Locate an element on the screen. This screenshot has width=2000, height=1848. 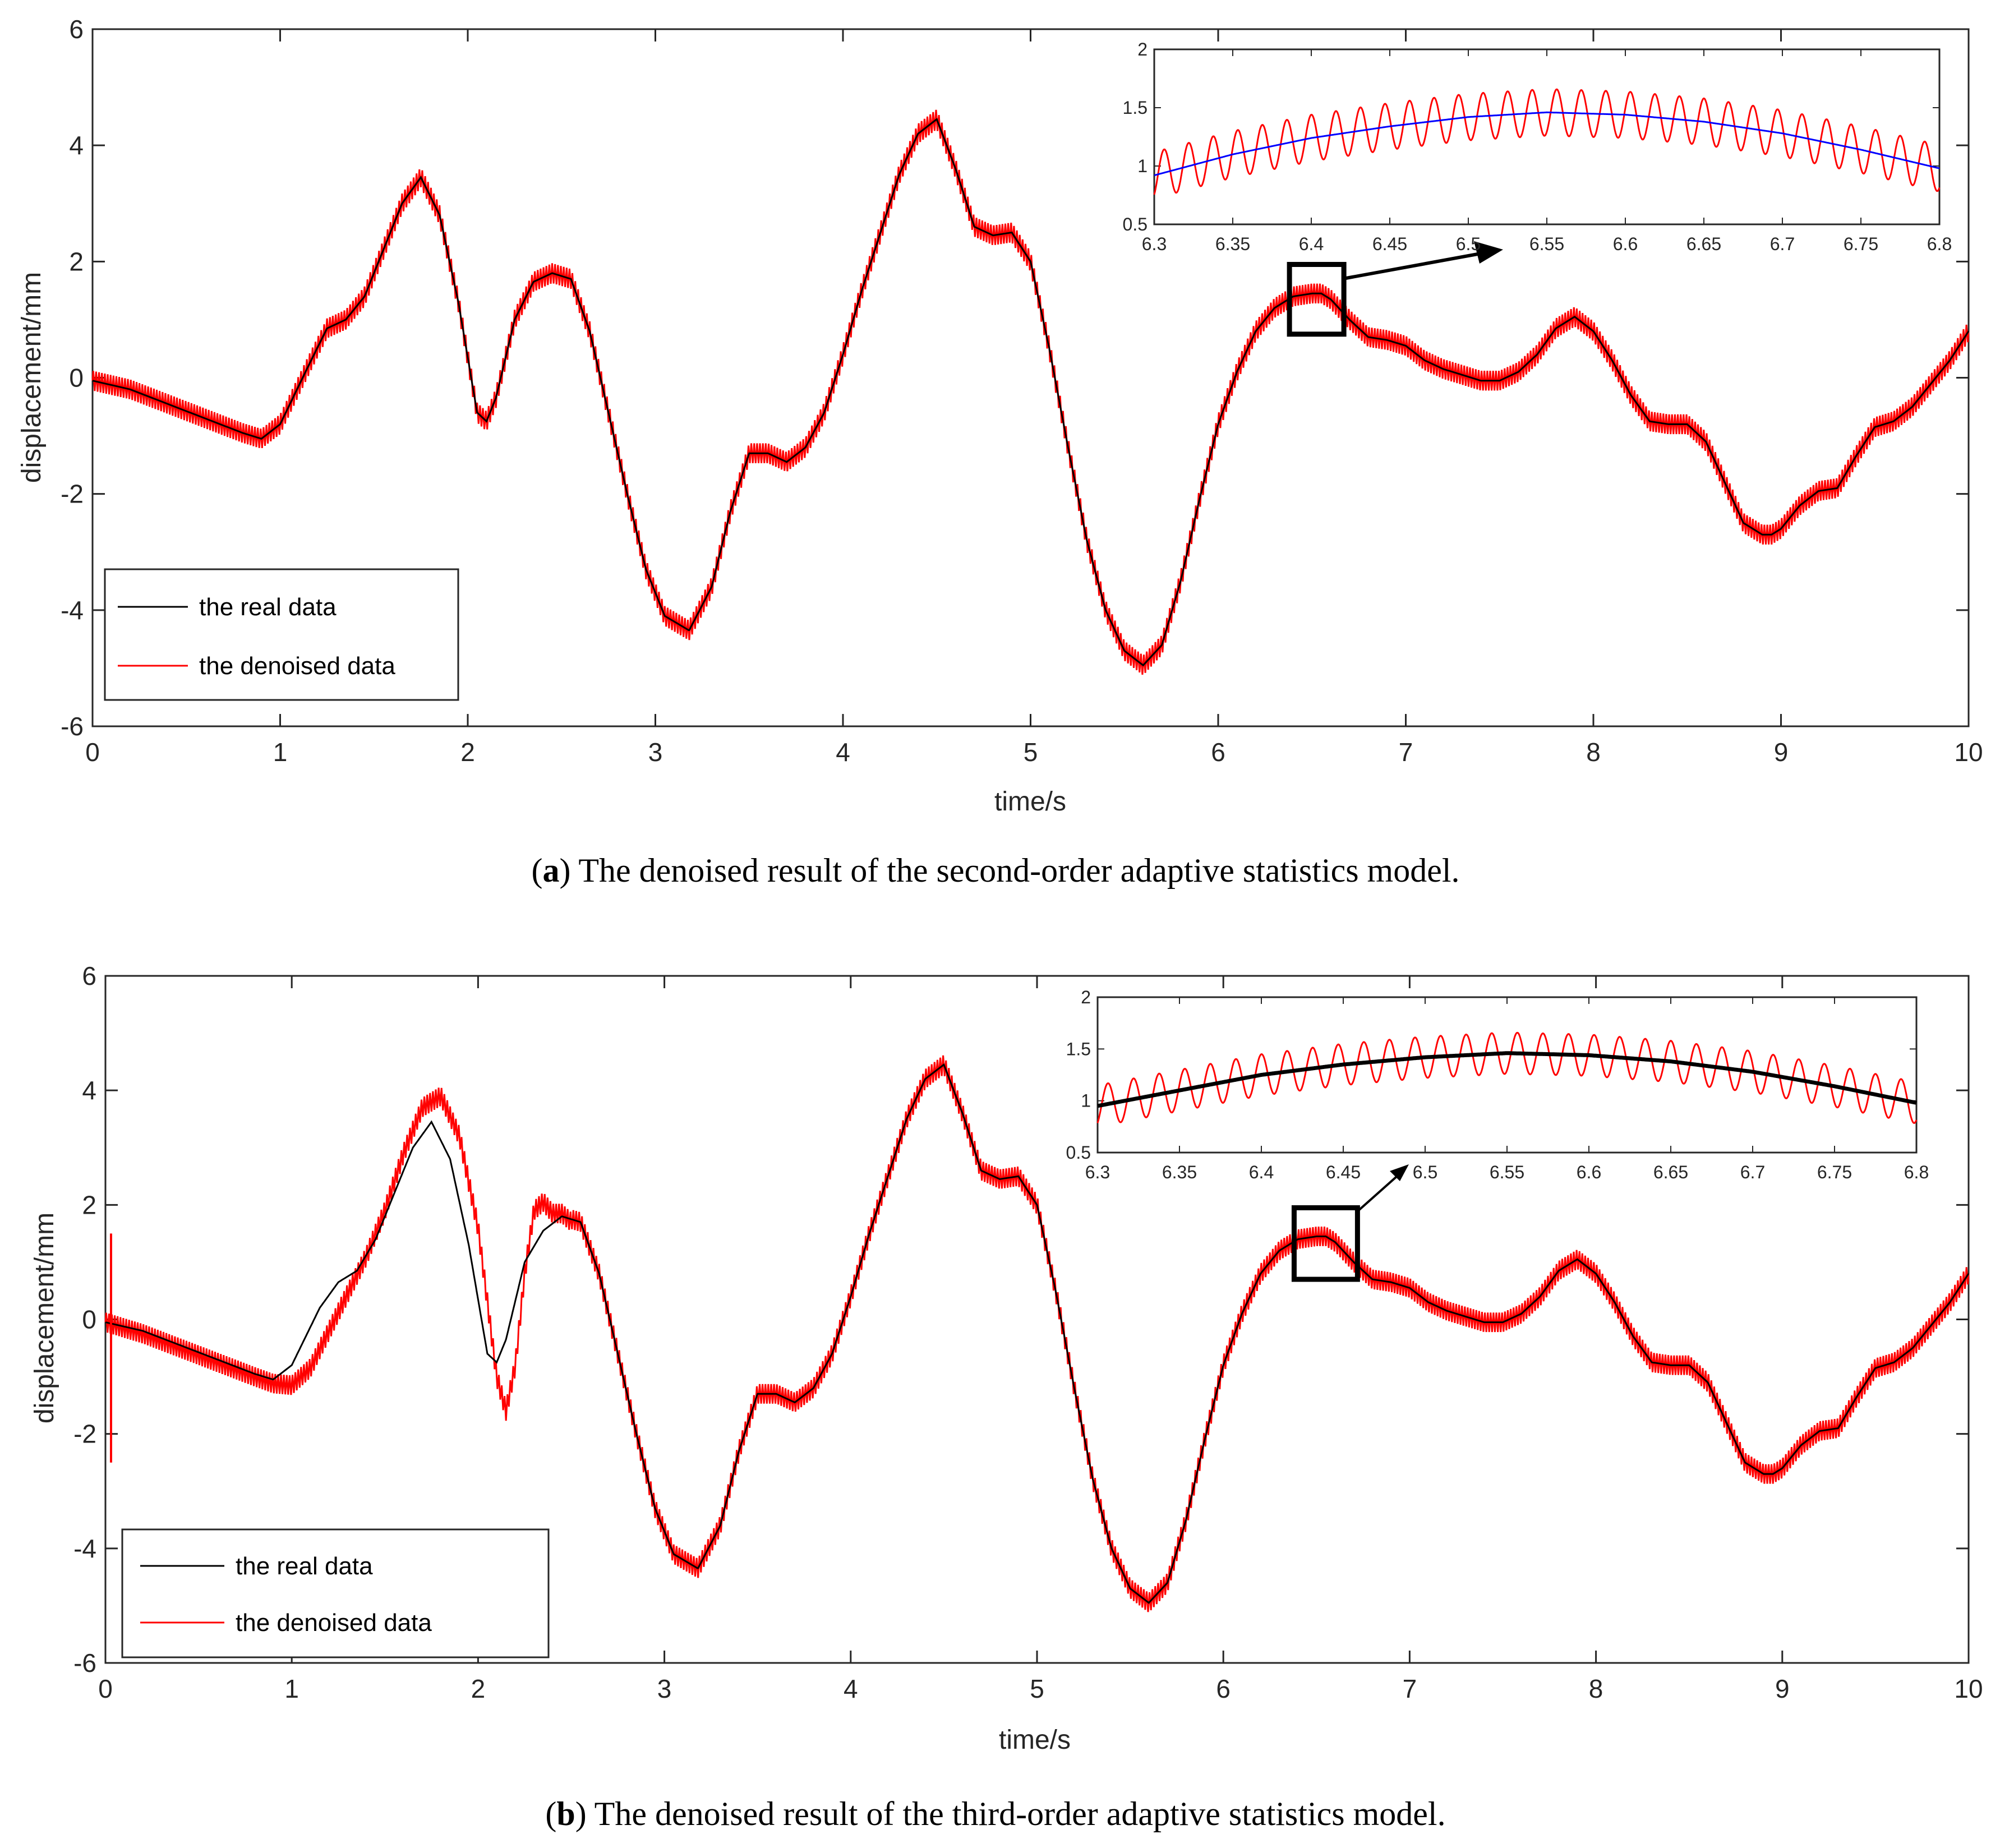
inset-x-tick-label-b-3: 6.45 is located at coordinates (1343, 1172).